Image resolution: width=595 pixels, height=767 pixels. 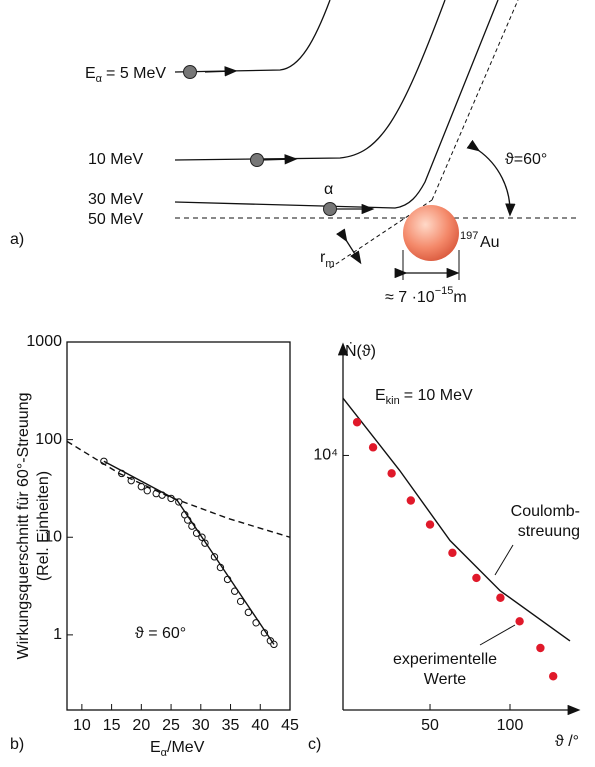 What do you see at coordinates (115, 199) in the screenshot?
I see `energy-label: 30 MeV` at bounding box center [115, 199].